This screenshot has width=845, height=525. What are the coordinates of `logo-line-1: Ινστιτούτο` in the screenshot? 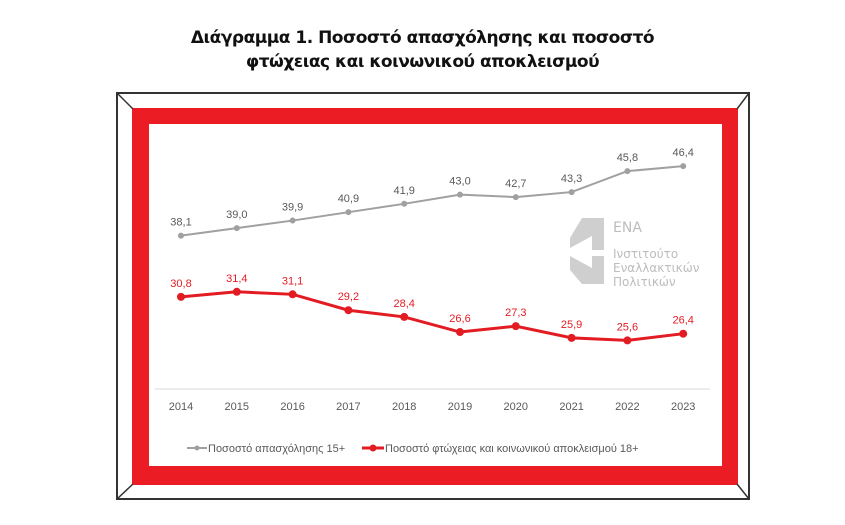 It's located at (645, 254).